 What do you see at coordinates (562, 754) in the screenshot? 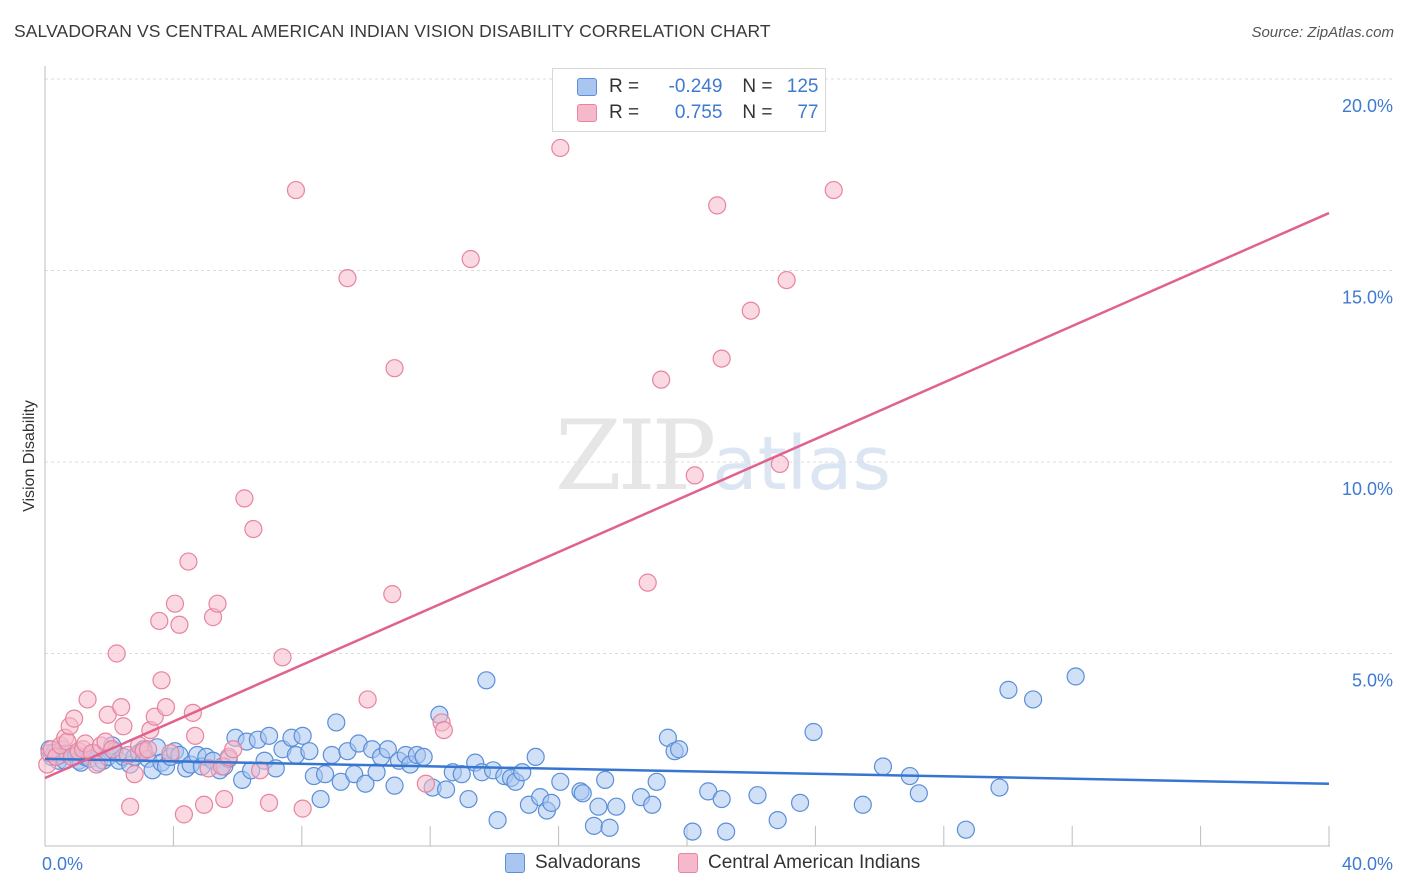
I see `salvadorans-points` at bounding box center [562, 754].